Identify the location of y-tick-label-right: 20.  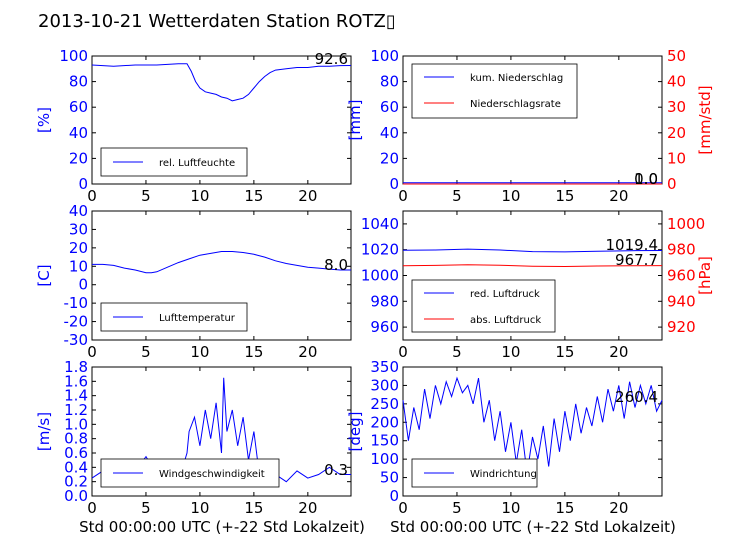
(676, 133).